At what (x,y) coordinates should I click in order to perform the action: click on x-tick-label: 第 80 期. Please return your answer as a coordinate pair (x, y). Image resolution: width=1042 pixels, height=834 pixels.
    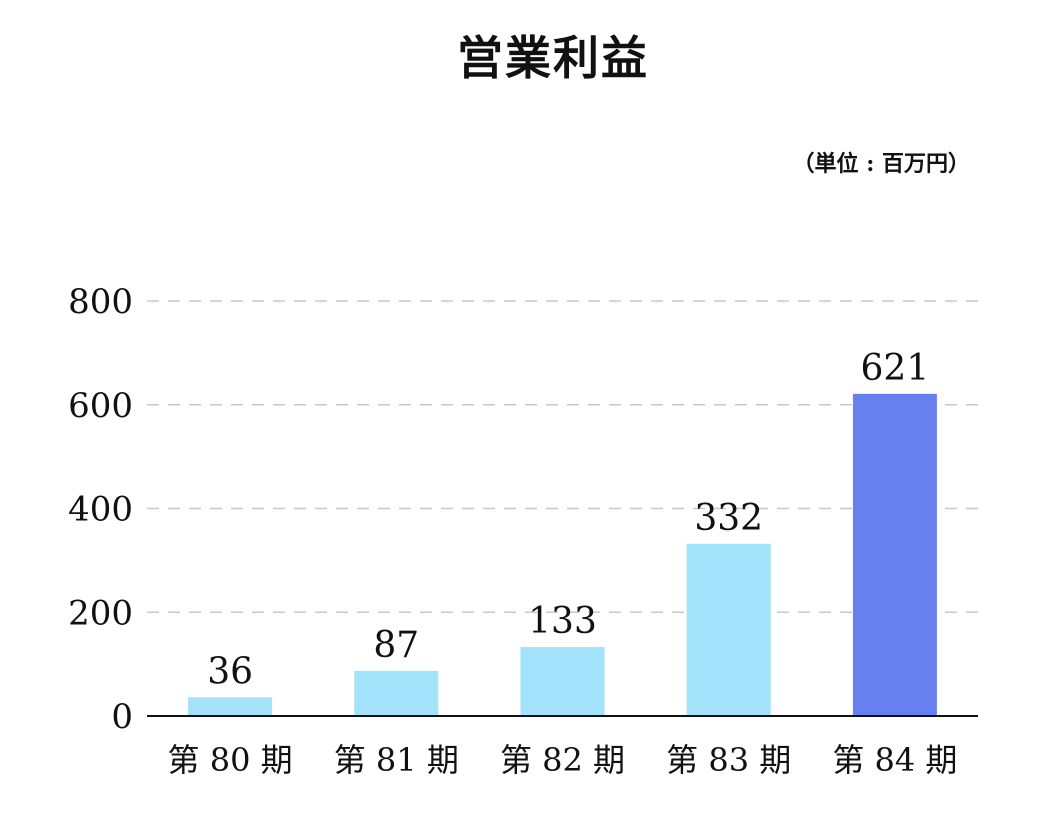
    Looking at the image, I should click on (230, 760).